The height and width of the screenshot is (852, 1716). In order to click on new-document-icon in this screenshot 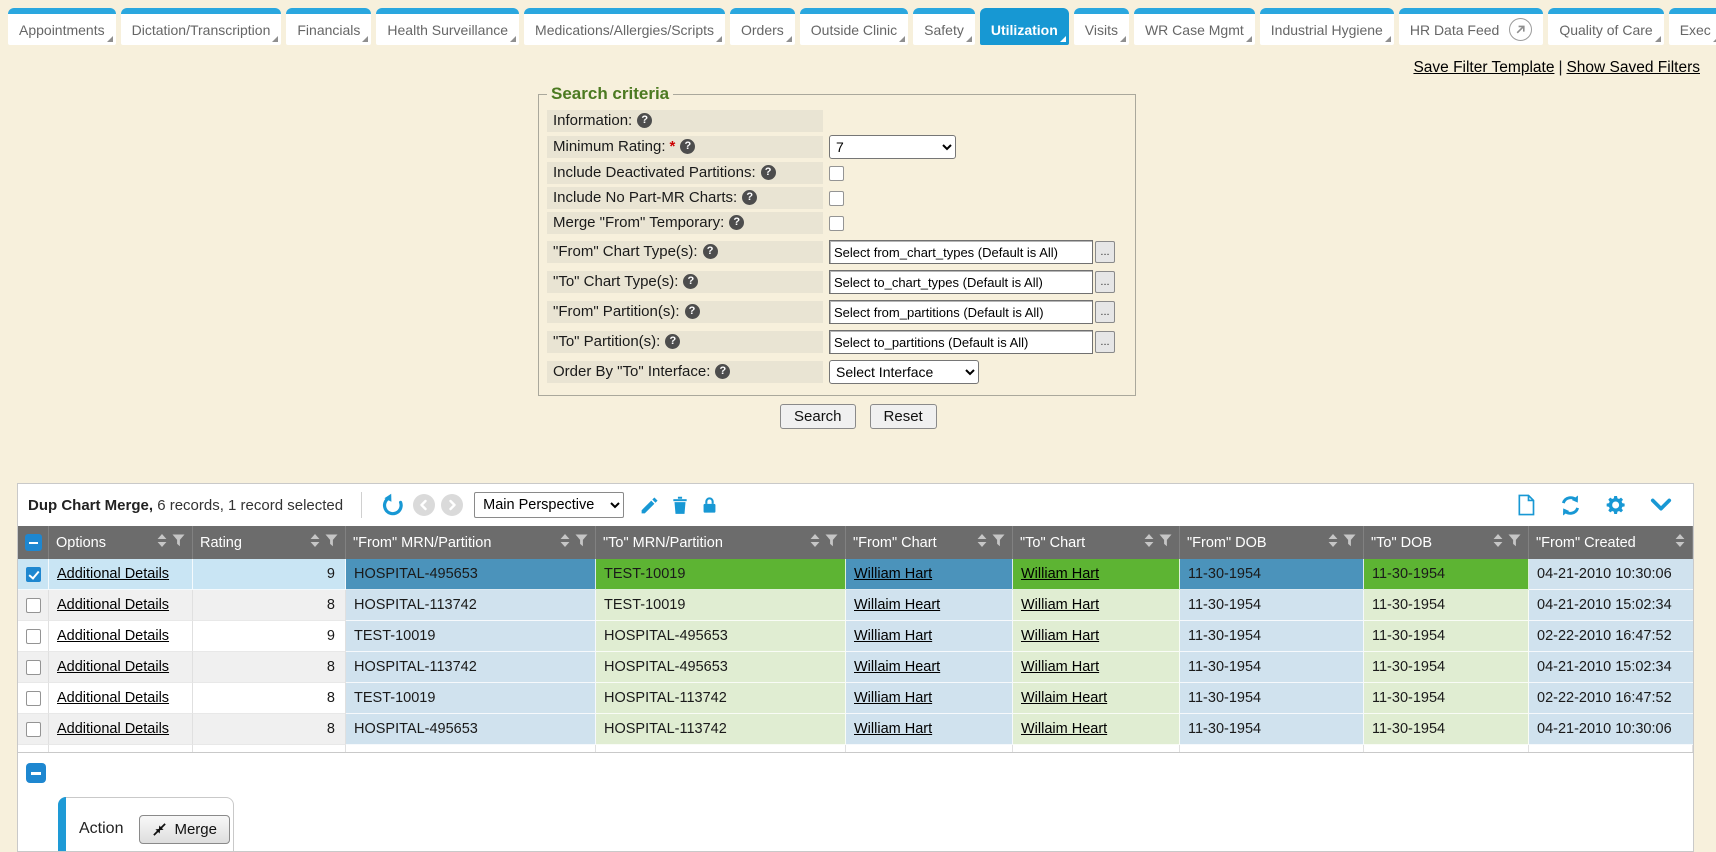, I will do `click(1526, 505)`.